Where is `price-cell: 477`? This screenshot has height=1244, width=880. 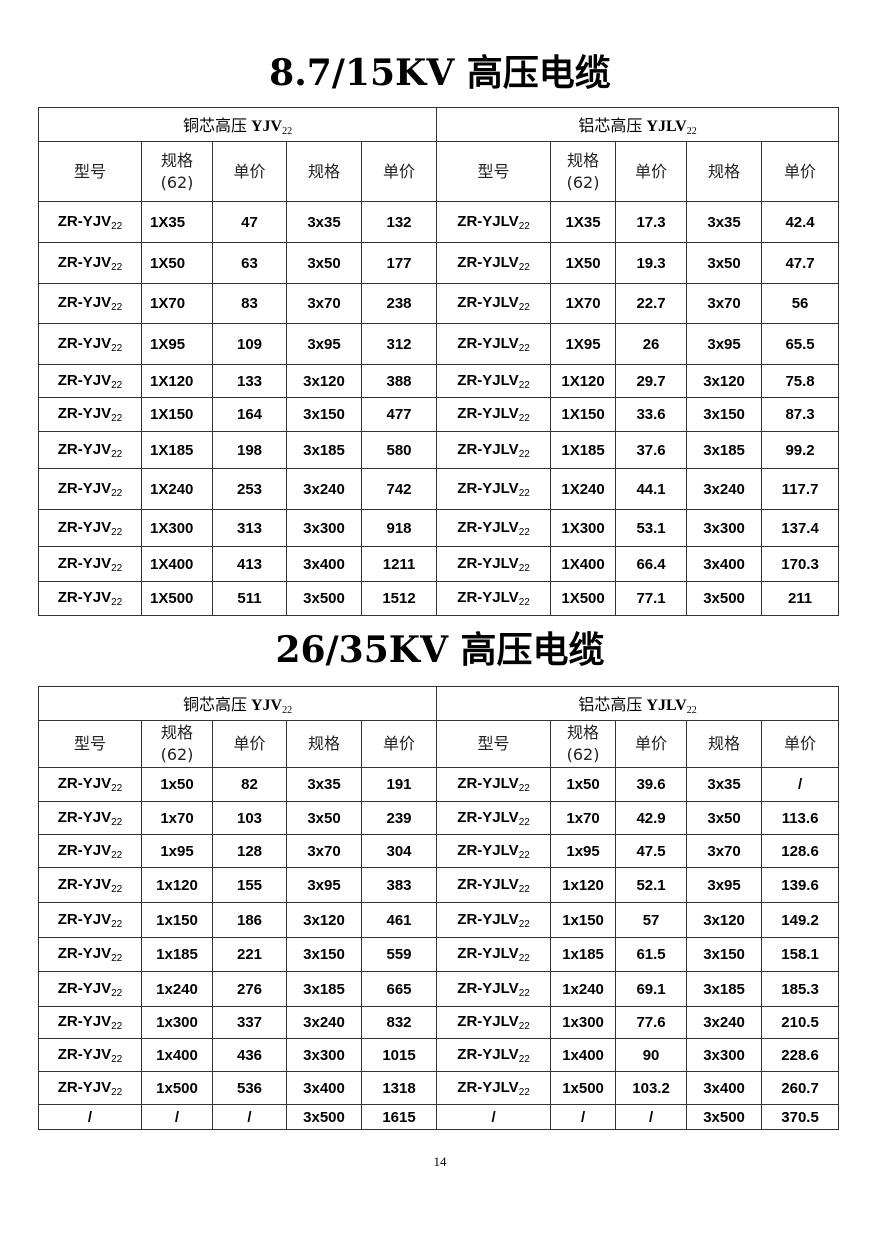 price-cell: 477 is located at coordinates (399, 414).